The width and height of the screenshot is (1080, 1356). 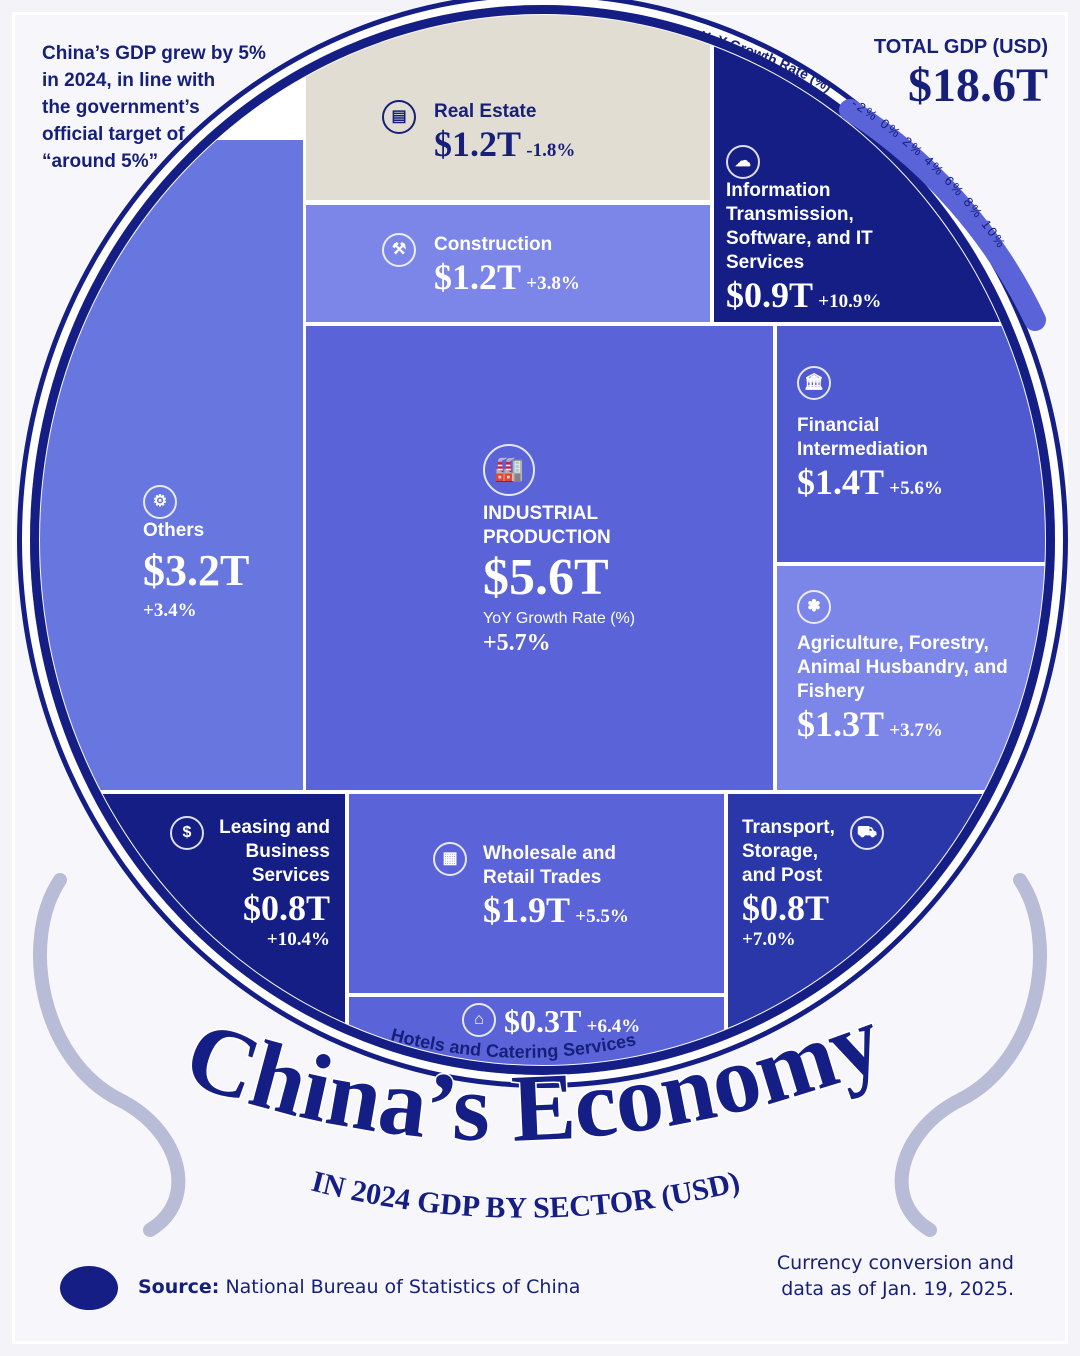 I want to click on source-text: National Bureau of Statistics of China, so click(x=403, y=1287).